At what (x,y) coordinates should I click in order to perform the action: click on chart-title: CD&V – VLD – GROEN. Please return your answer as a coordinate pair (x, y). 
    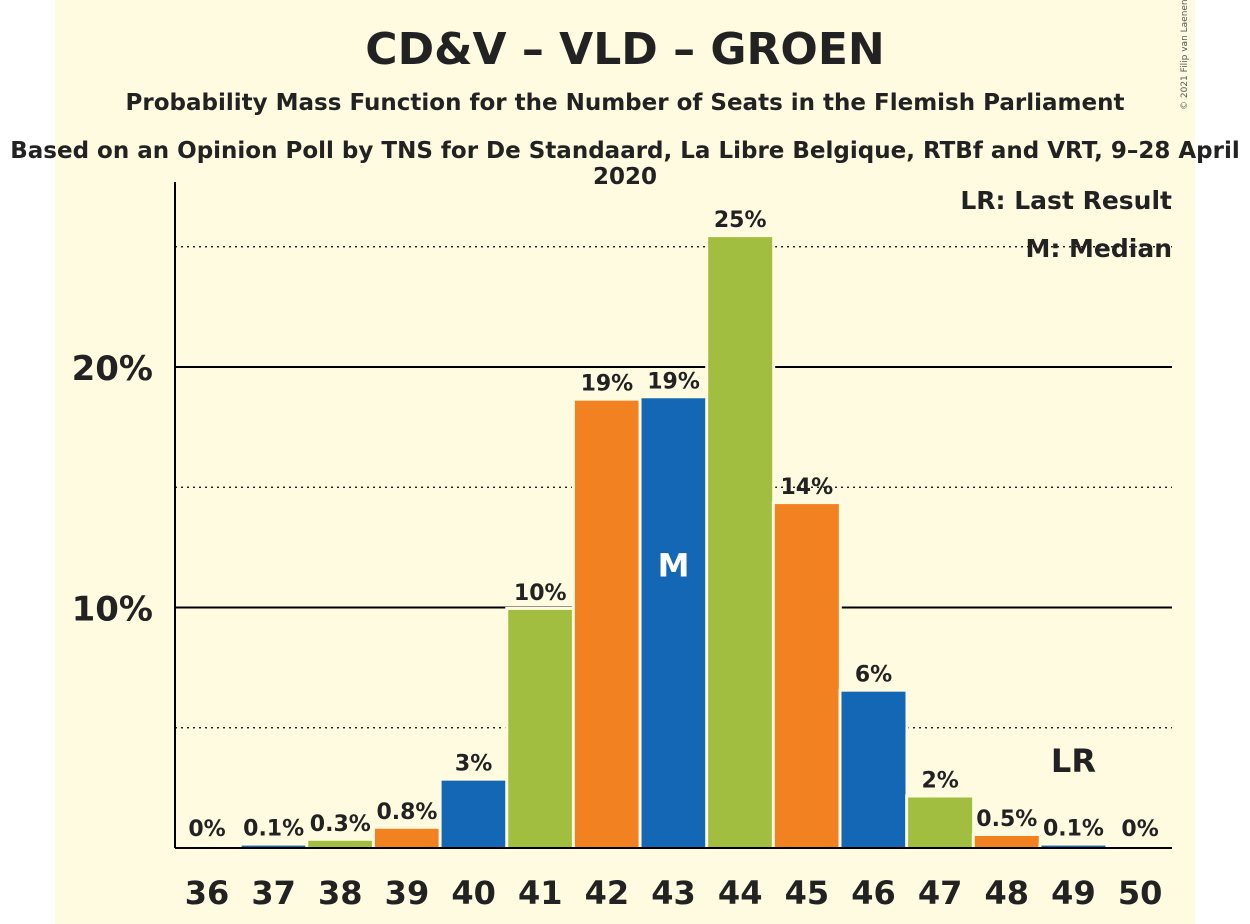
    Looking at the image, I should click on (625, 49).